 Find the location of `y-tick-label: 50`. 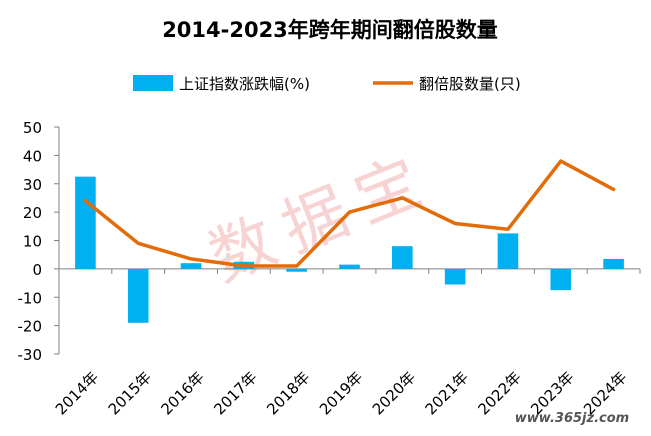

y-tick-label: 50 is located at coordinates (32, 128).